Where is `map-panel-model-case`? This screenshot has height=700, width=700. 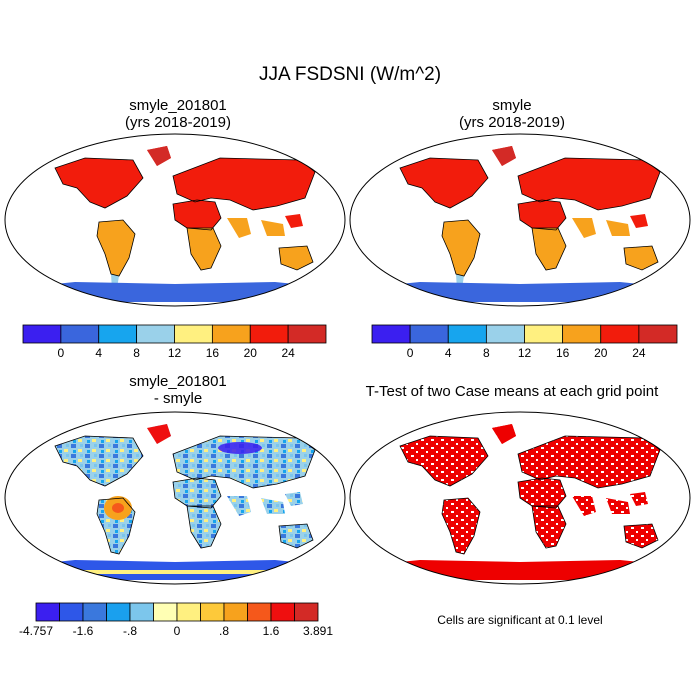 map-panel-model-case is located at coordinates (175, 220).